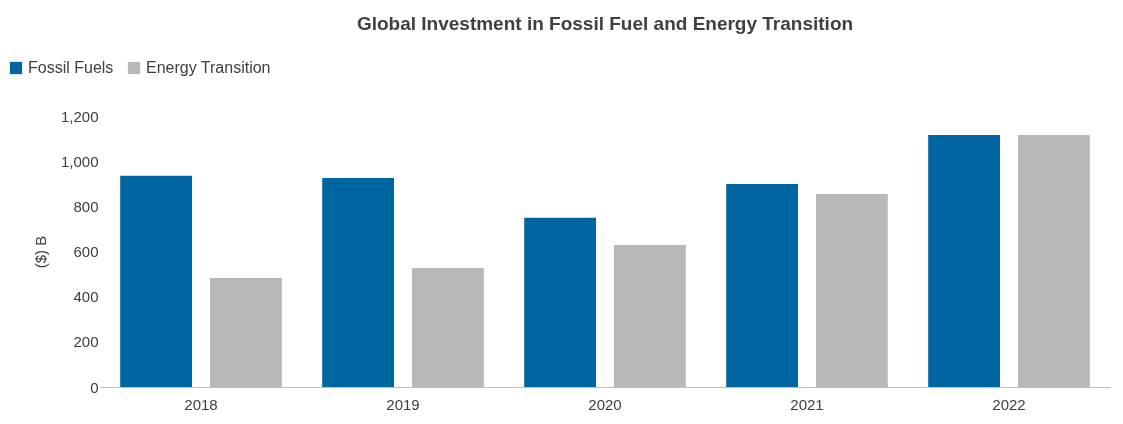 The height and width of the screenshot is (424, 1123). What do you see at coordinates (94, 387) in the screenshot?
I see `y-tick-label: 0` at bounding box center [94, 387].